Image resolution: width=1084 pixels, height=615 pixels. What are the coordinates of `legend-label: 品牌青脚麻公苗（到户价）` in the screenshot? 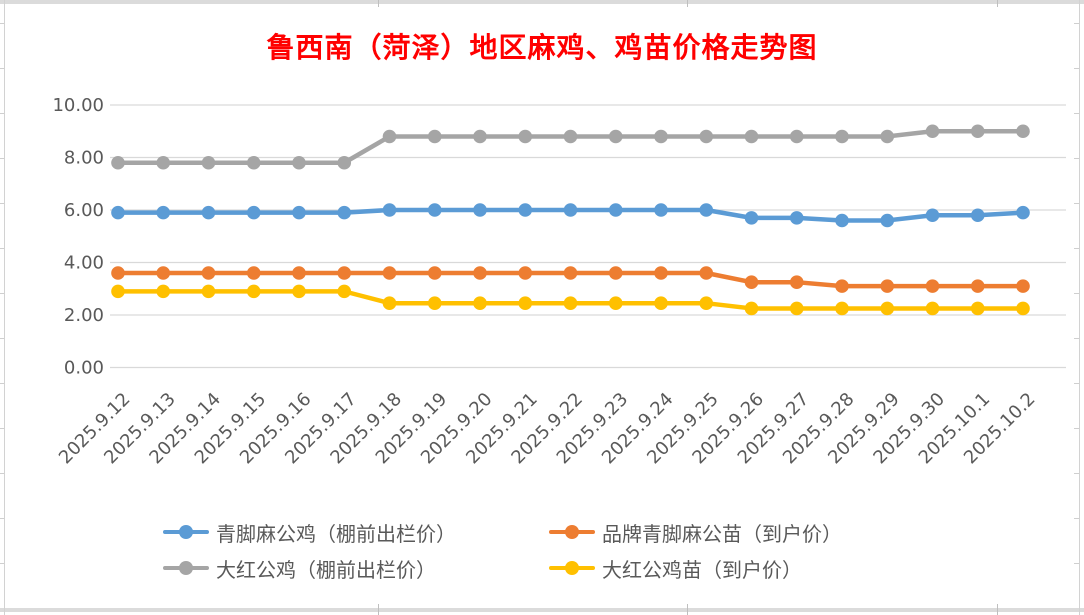 It's located at (722, 533).